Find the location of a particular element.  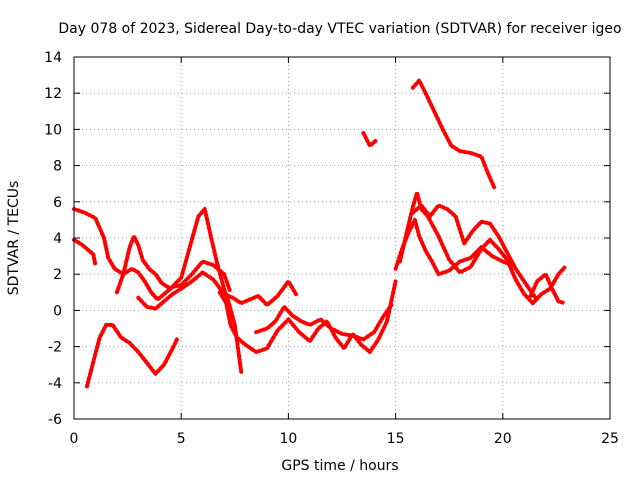

y-tick-label: 6 is located at coordinates (57, 203).